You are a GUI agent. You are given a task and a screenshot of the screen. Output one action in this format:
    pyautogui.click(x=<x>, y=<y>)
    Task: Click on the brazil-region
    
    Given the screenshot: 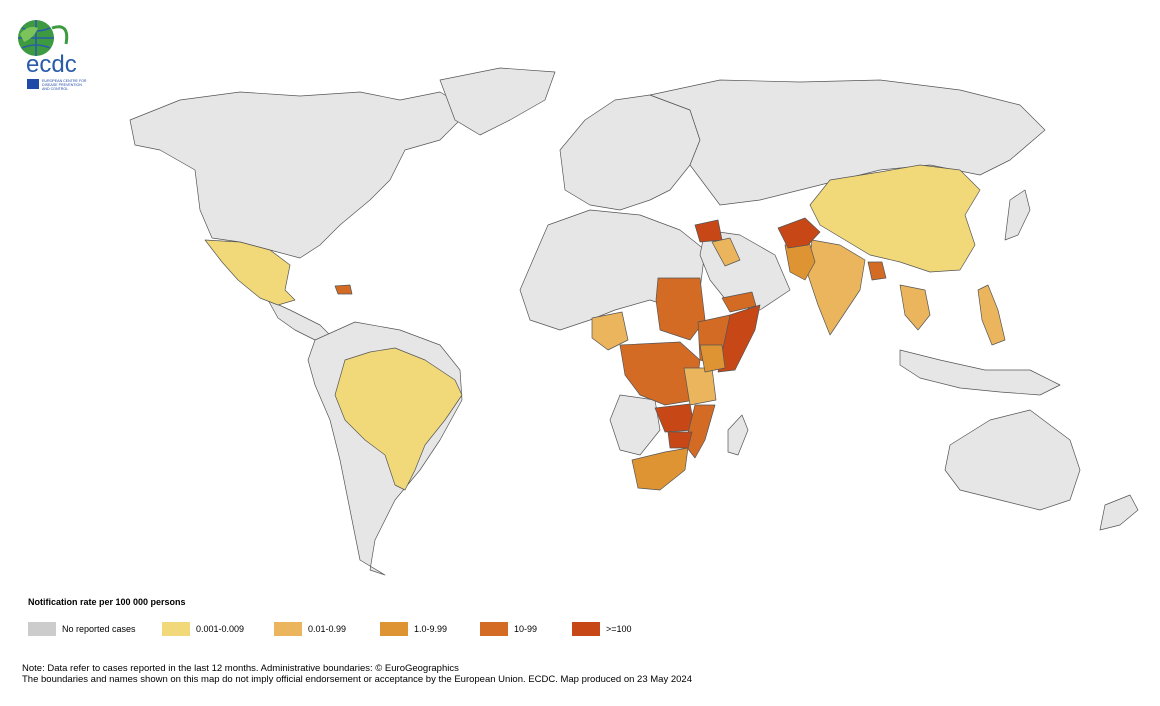 What is the action you would take?
    pyautogui.click(x=398, y=419)
    